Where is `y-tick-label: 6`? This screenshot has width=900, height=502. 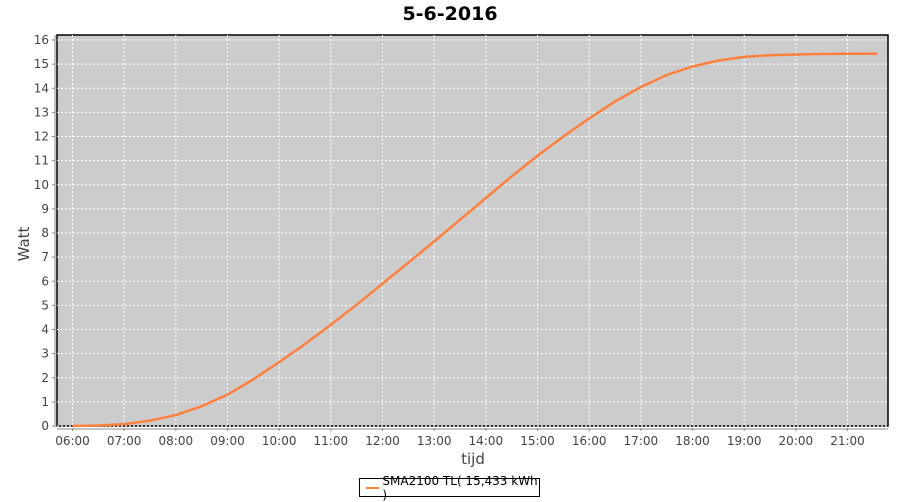
y-tick-label: 6 is located at coordinates (45, 281).